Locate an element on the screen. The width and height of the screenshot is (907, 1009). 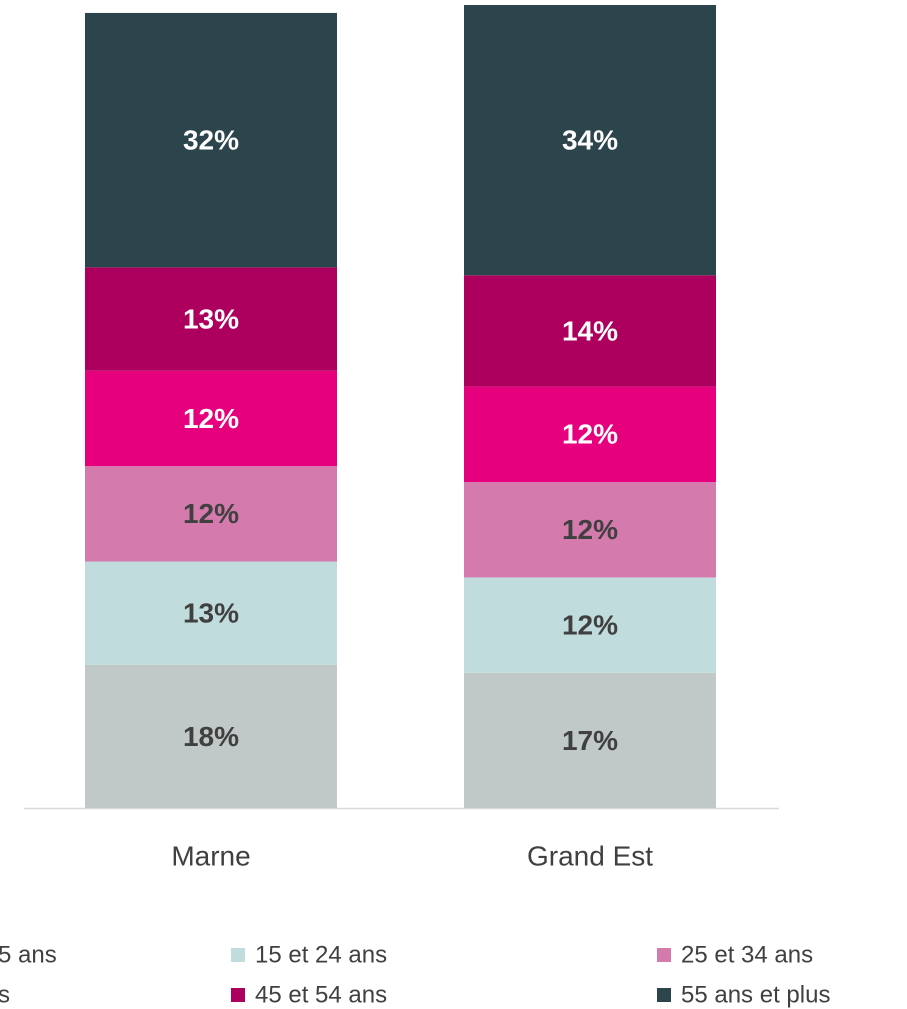
data-label: 18% is located at coordinates (211, 736).